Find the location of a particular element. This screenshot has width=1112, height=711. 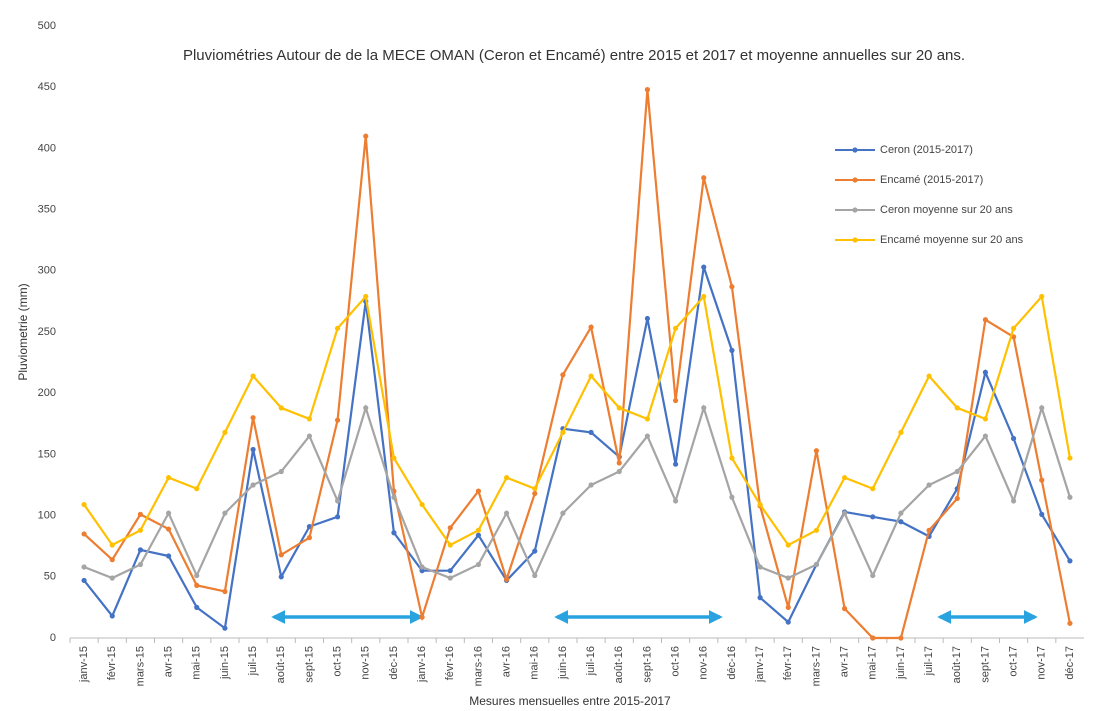

x-tick-label: avr-15 is located at coordinates (168, 661).